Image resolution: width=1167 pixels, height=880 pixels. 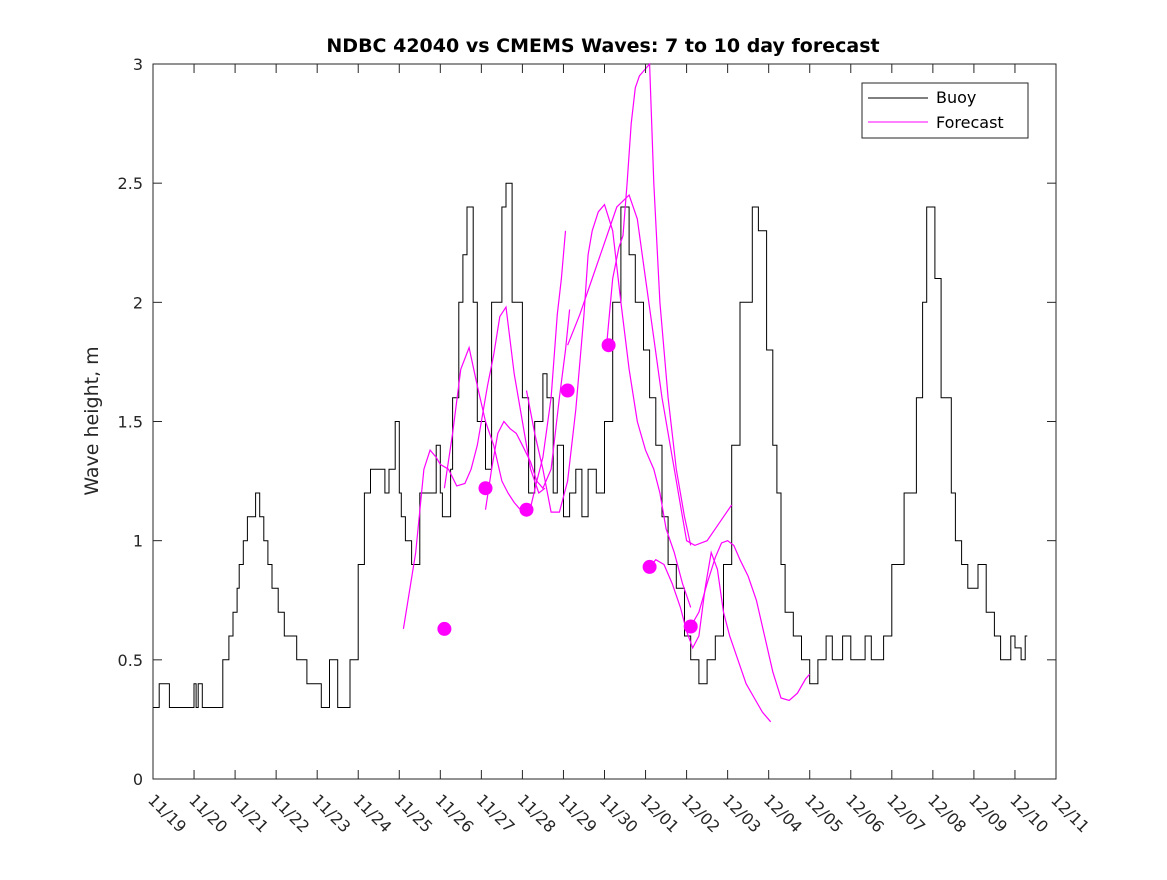 What do you see at coordinates (130, 422) in the screenshot?
I see `y-tick-label: 1.5` at bounding box center [130, 422].